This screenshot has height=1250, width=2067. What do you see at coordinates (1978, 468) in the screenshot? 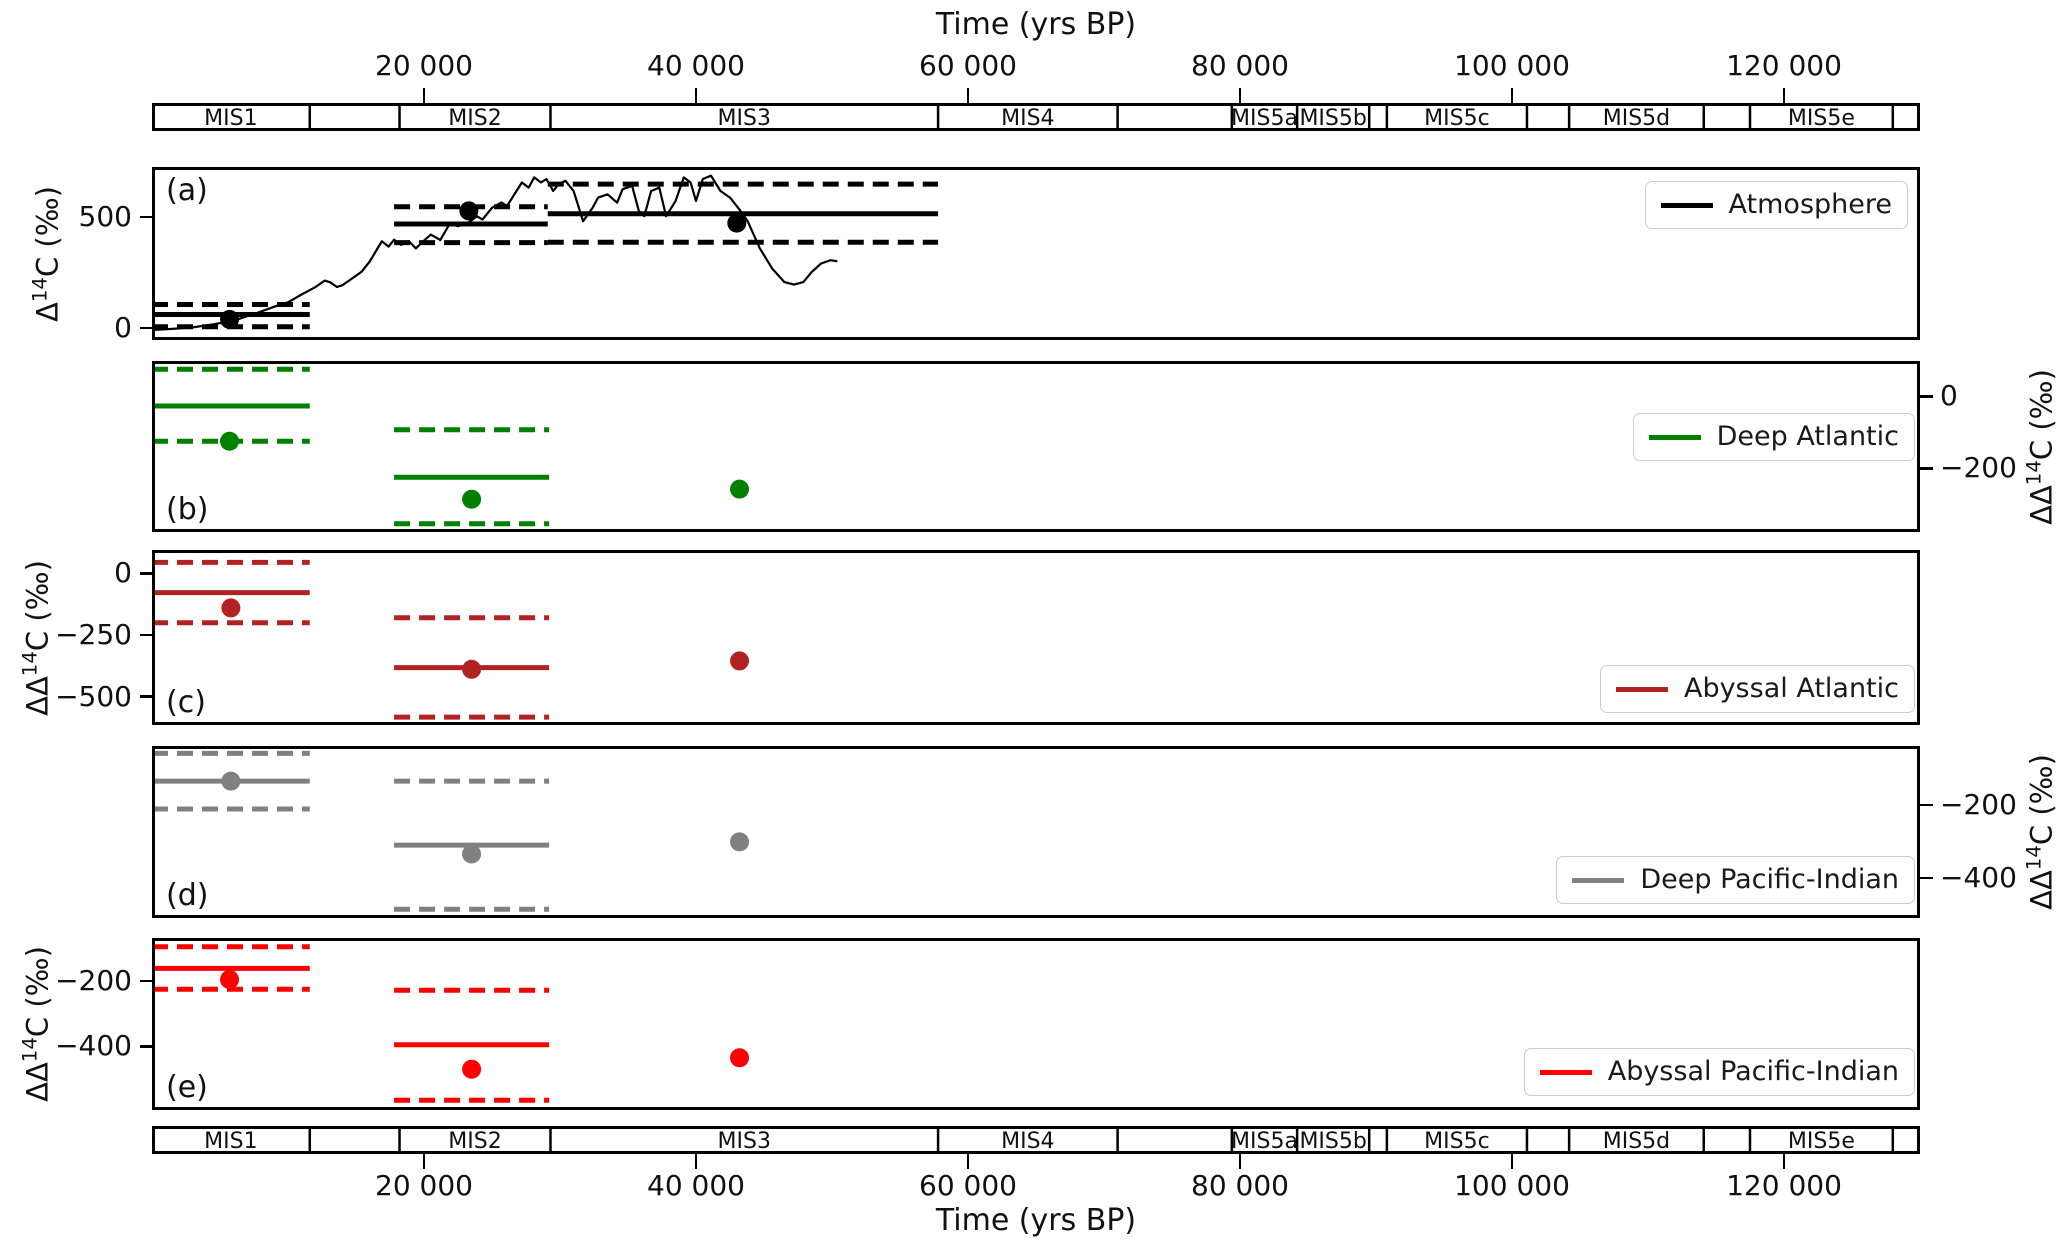
I see `panel-b-ytick--200: −200` at bounding box center [1978, 468].